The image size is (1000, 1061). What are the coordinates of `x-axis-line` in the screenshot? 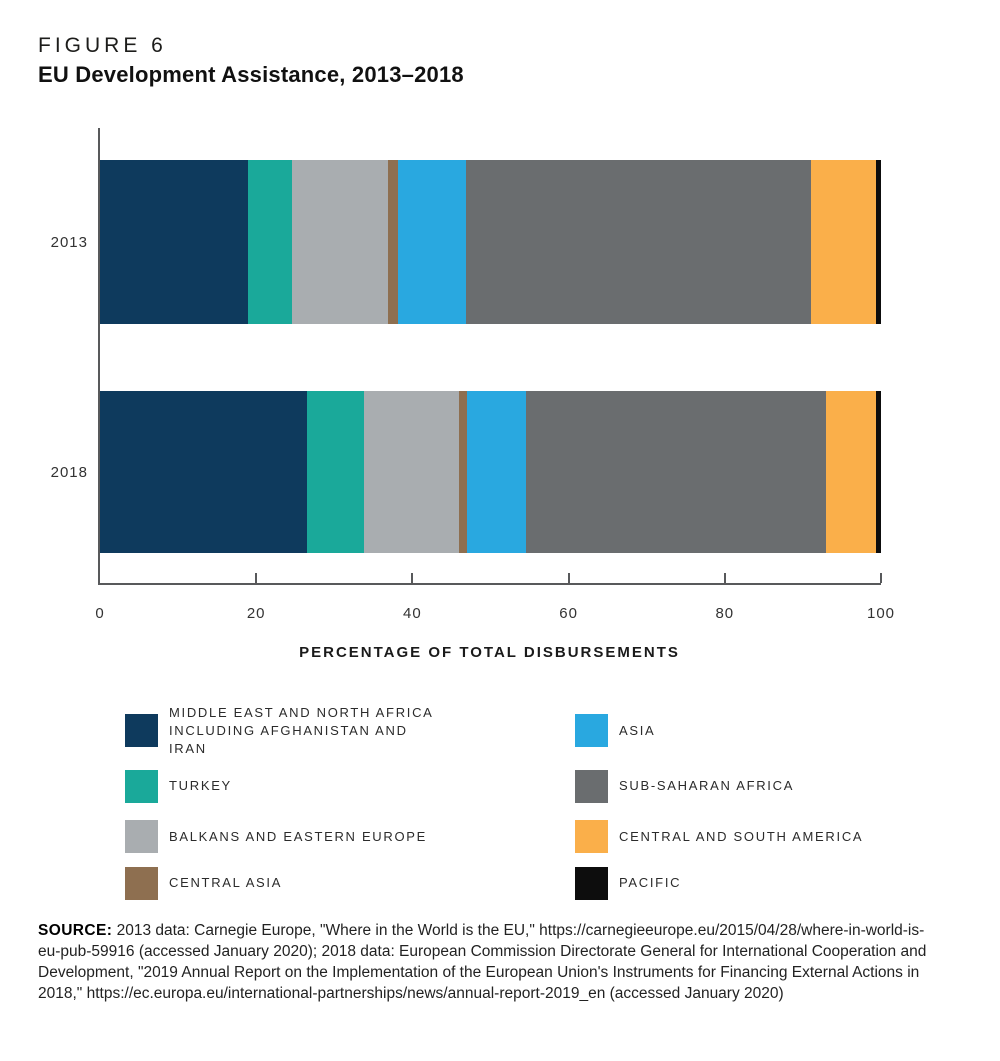 It's located at (489, 584).